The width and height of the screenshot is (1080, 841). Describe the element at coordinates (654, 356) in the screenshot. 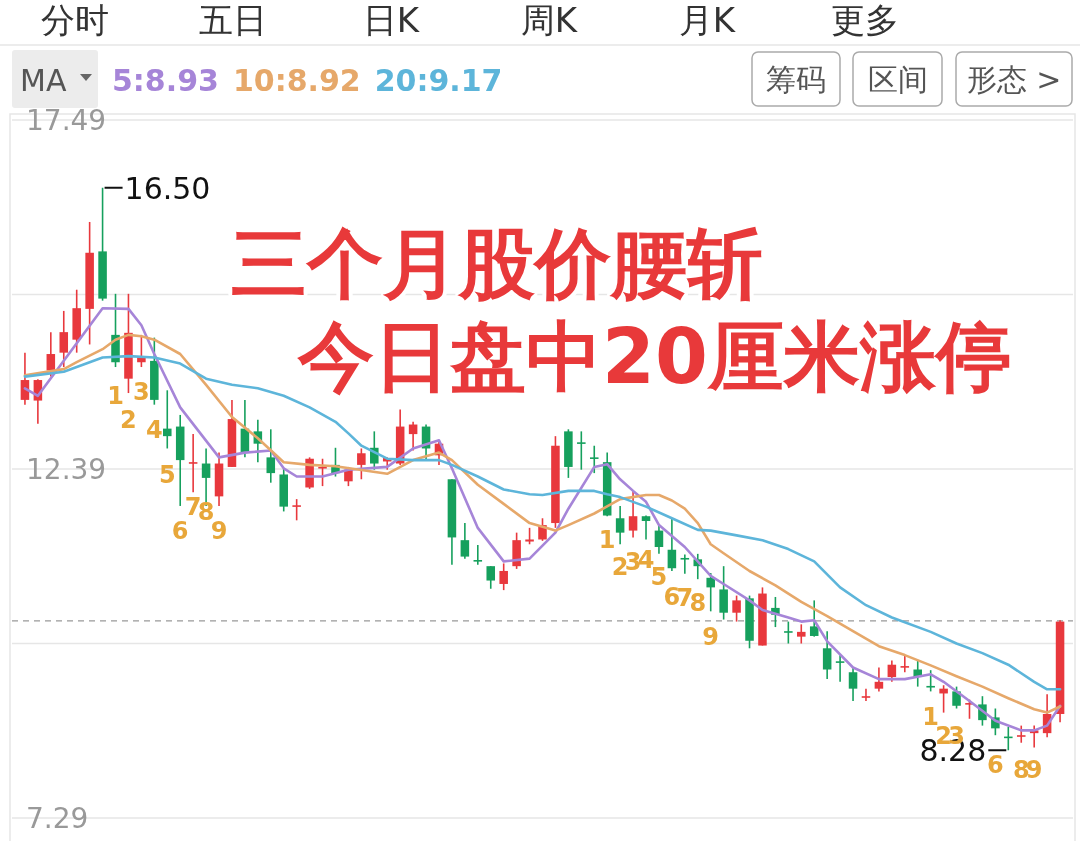

I see `text: 今日盘中20厘米涨停` at that location.